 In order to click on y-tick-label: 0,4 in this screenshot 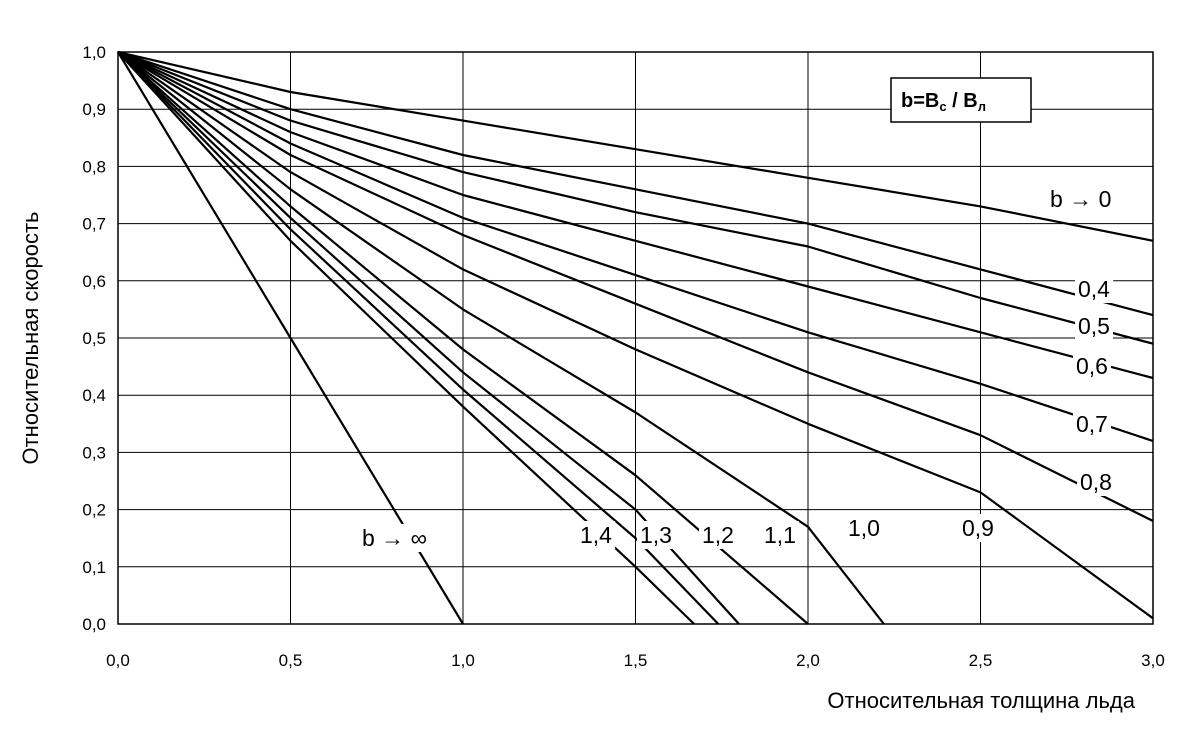, I will do `click(94, 395)`.